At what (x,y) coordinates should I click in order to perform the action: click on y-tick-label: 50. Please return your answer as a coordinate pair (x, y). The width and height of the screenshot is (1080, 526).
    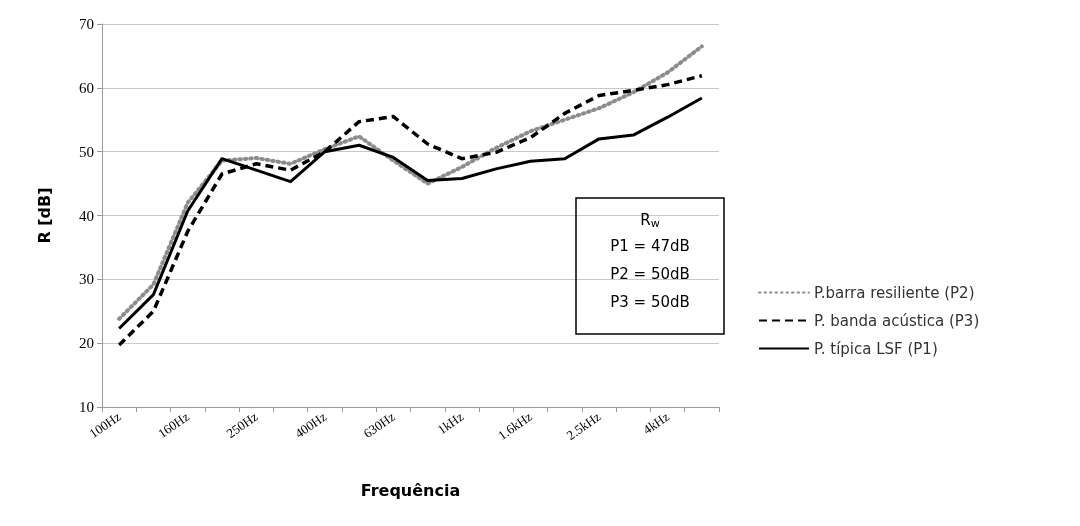
    Looking at the image, I should click on (86, 151).